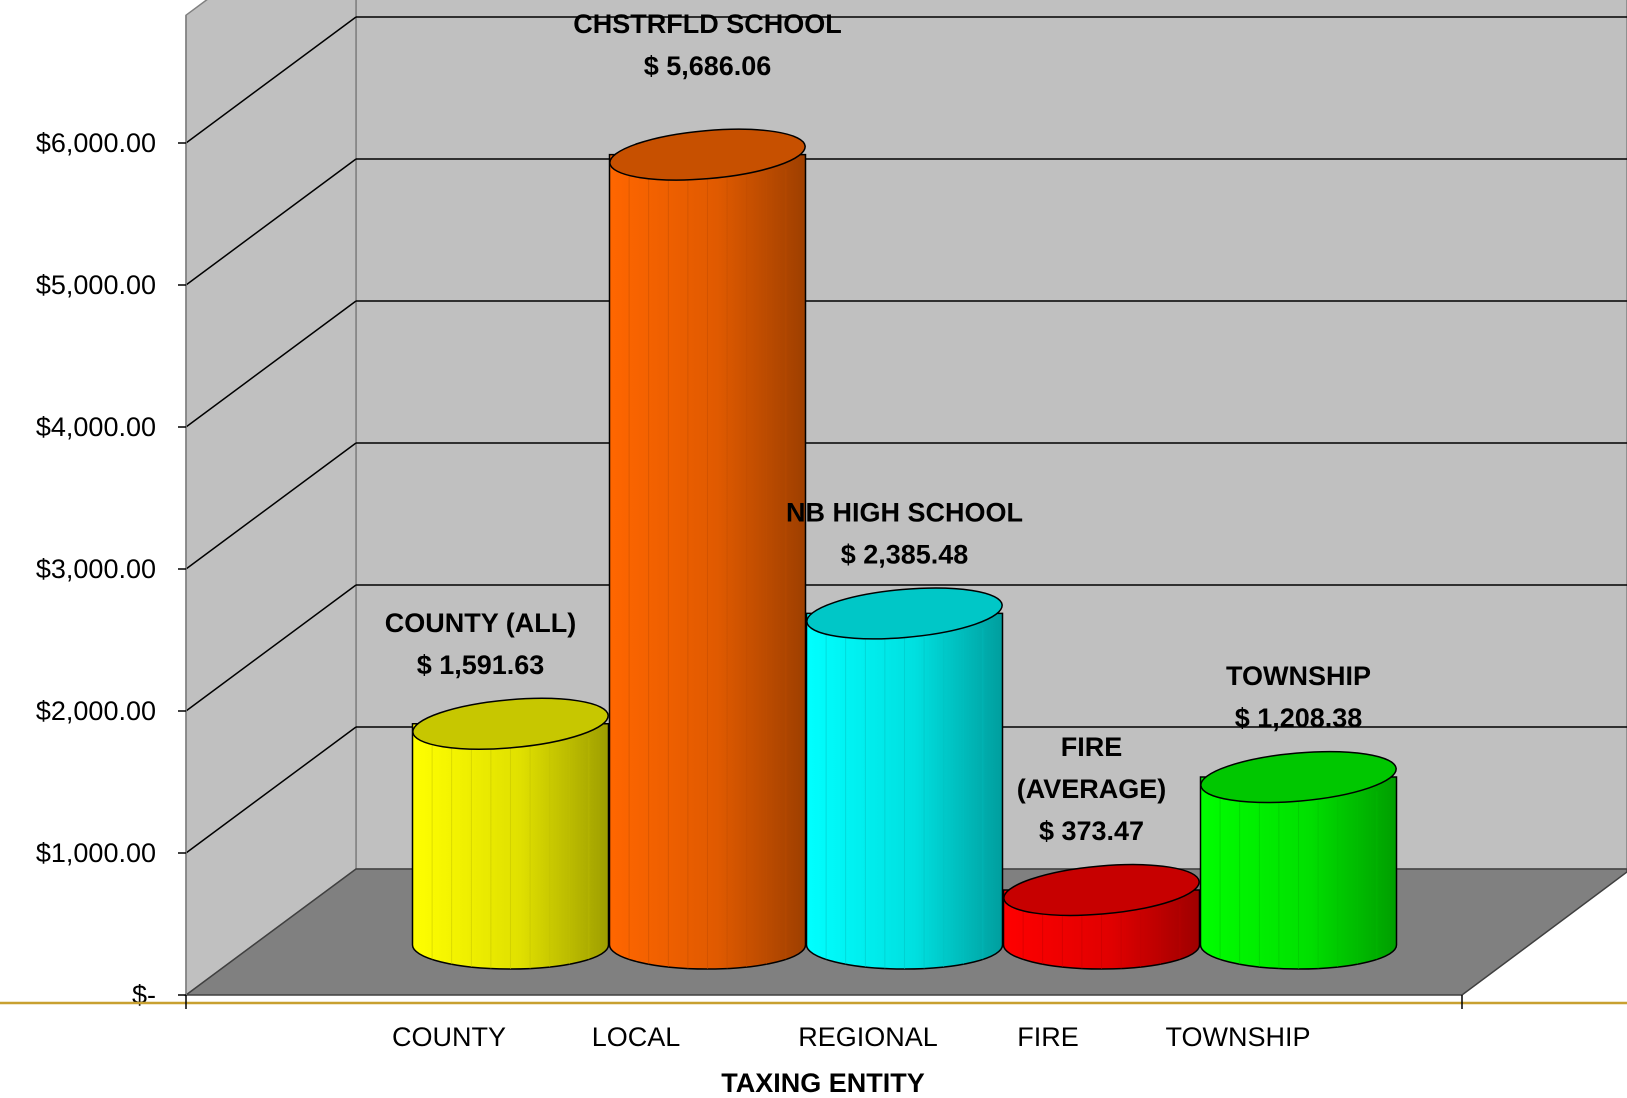  What do you see at coordinates (707, 24) in the screenshot?
I see `data-label: CHSTRFLD SCHOOL` at bounding box center [707, 24].